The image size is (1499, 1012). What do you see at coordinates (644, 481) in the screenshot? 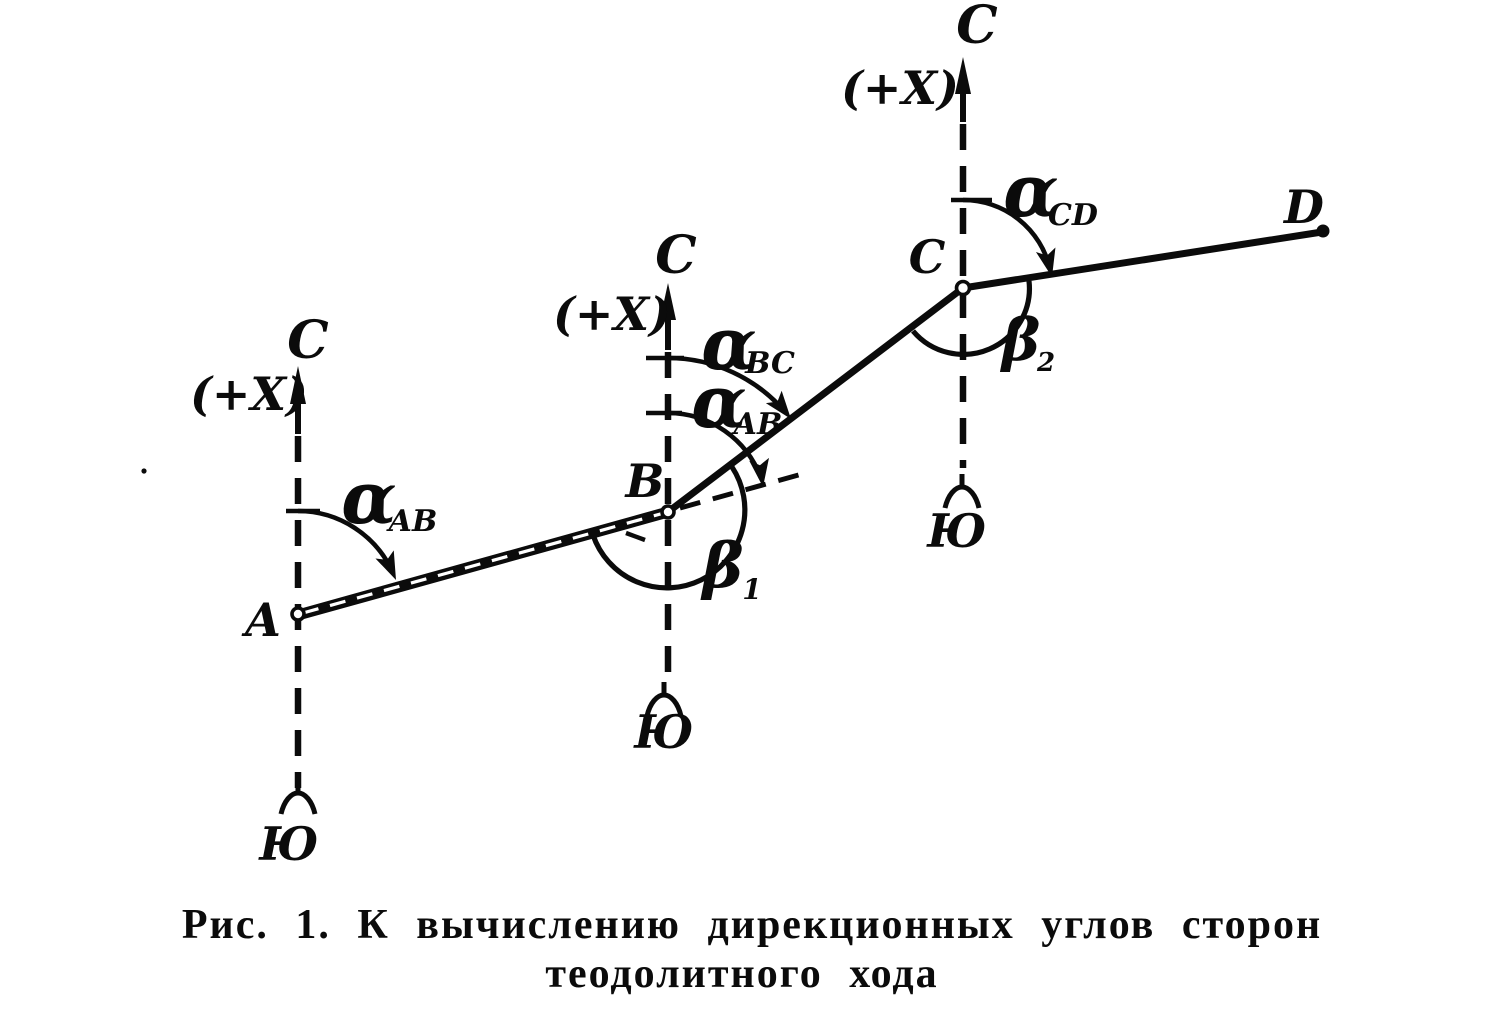
I see `point-label-b: B` at bounding box center [644, 481].